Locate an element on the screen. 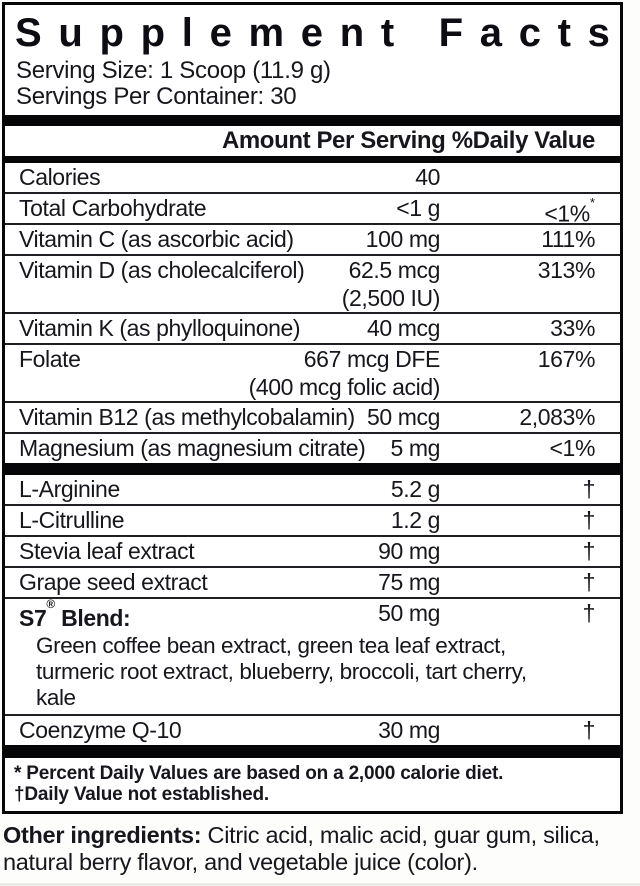 The width and height of the screenshot is (640, 886). serving-size: Serving Size: 1 Scoop (11.9 g) is located at coordinates (173, 70).